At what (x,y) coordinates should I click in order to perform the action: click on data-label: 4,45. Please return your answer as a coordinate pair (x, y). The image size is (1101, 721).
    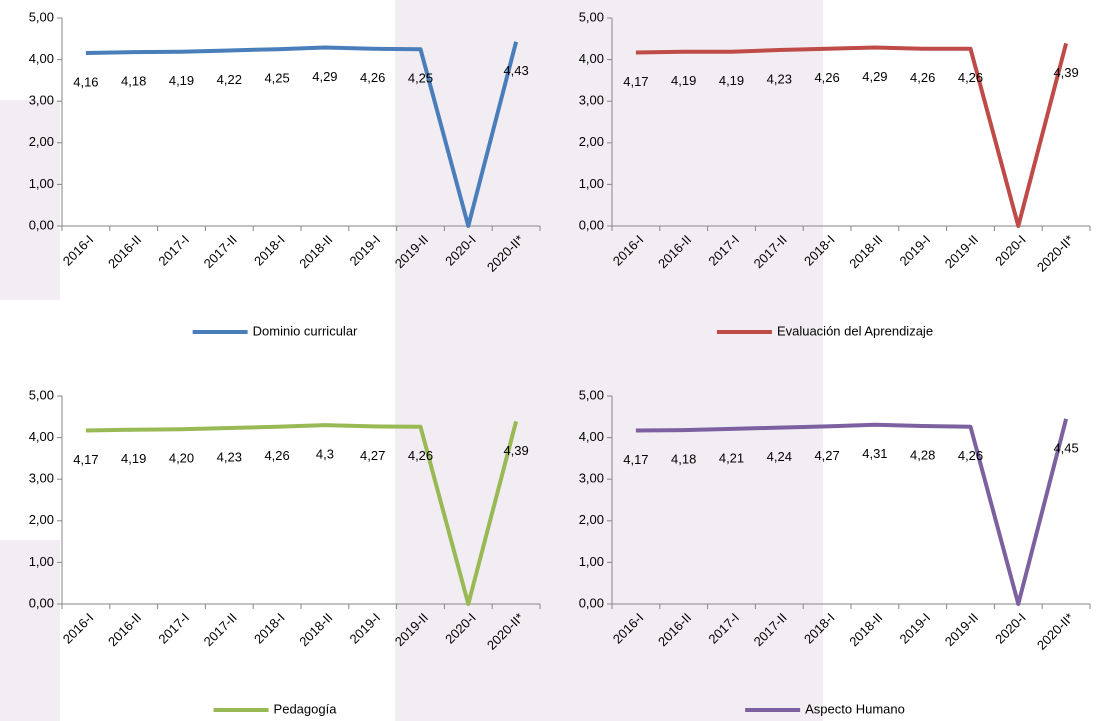
    Looking at the image, I should click on (1065, 447).